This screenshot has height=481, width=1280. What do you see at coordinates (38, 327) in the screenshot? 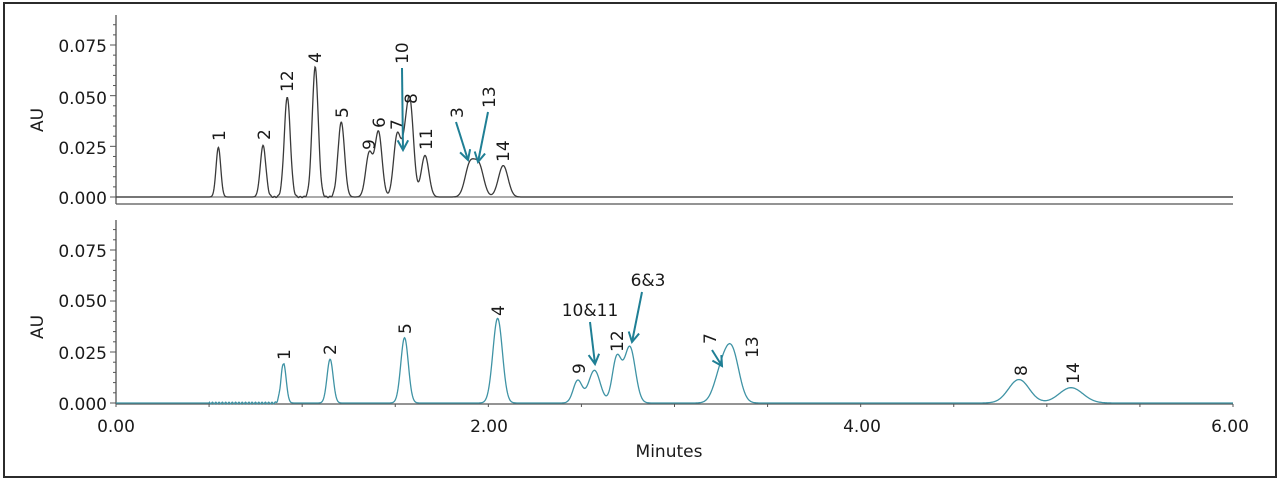
I see `bottom-y-axis-title: AU` at bounding box center [38, 327].